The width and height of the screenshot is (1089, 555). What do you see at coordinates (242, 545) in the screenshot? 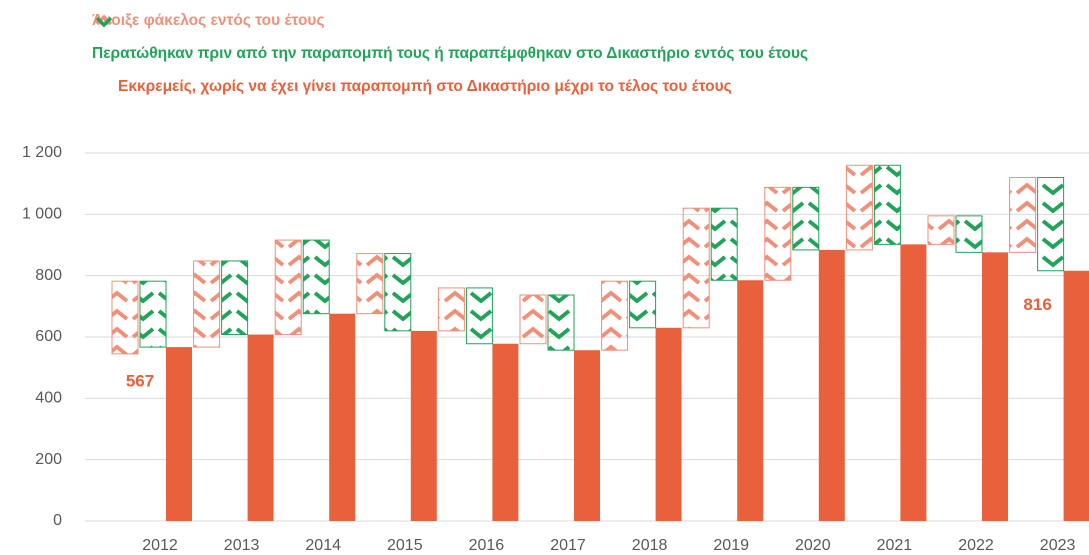
I see `x-tick-label: 2013` at bounding box center [242, 545].